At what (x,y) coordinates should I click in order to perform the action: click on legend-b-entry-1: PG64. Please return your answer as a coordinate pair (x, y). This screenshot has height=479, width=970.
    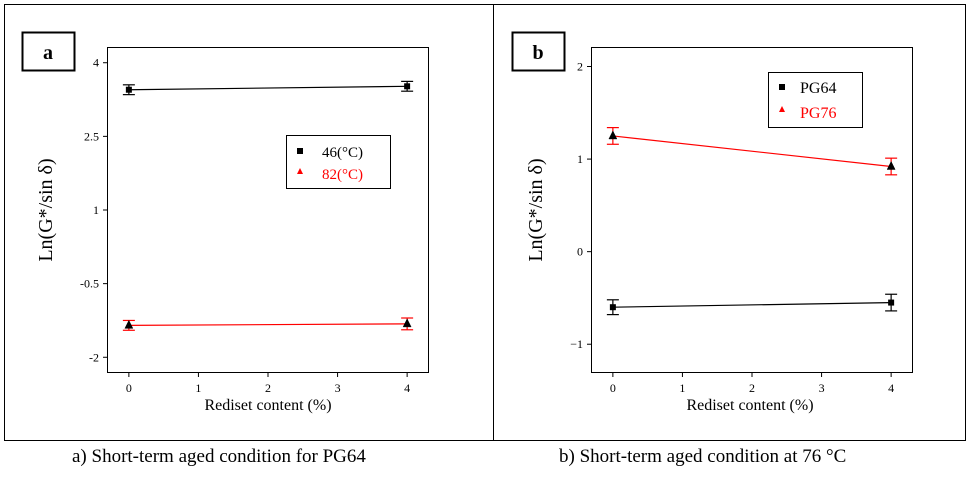
    Looking at the image, I should click on (818, 88).